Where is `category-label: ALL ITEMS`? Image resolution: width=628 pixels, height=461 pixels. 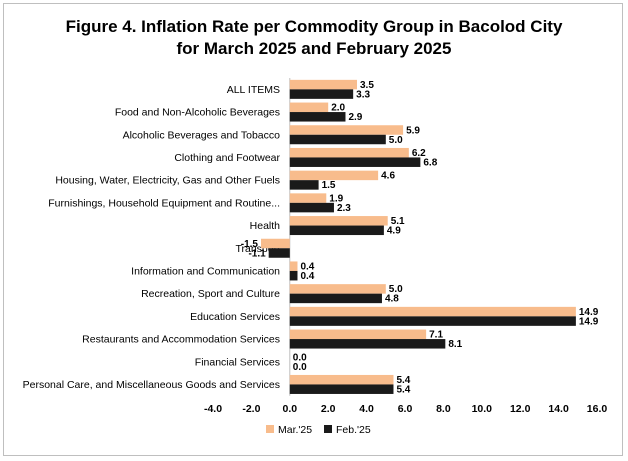 category-label: ALL ITEMS is located at coordinates (253, 90).